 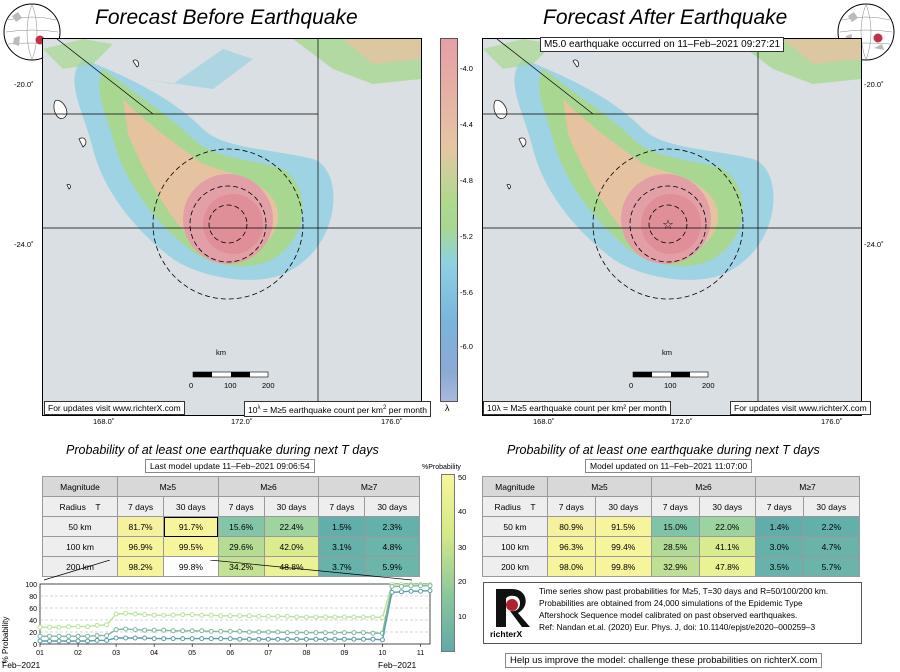 I want to click on probability-colorbar, so click(x=448, y=563).